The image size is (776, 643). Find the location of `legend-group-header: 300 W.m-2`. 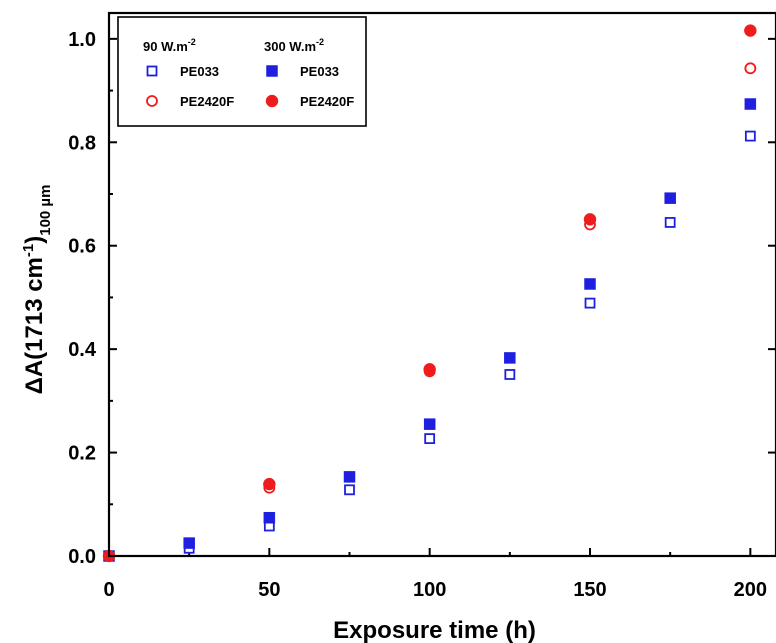

legend-group-header: 300 W.m-2 is located at coordinates (294, 45).